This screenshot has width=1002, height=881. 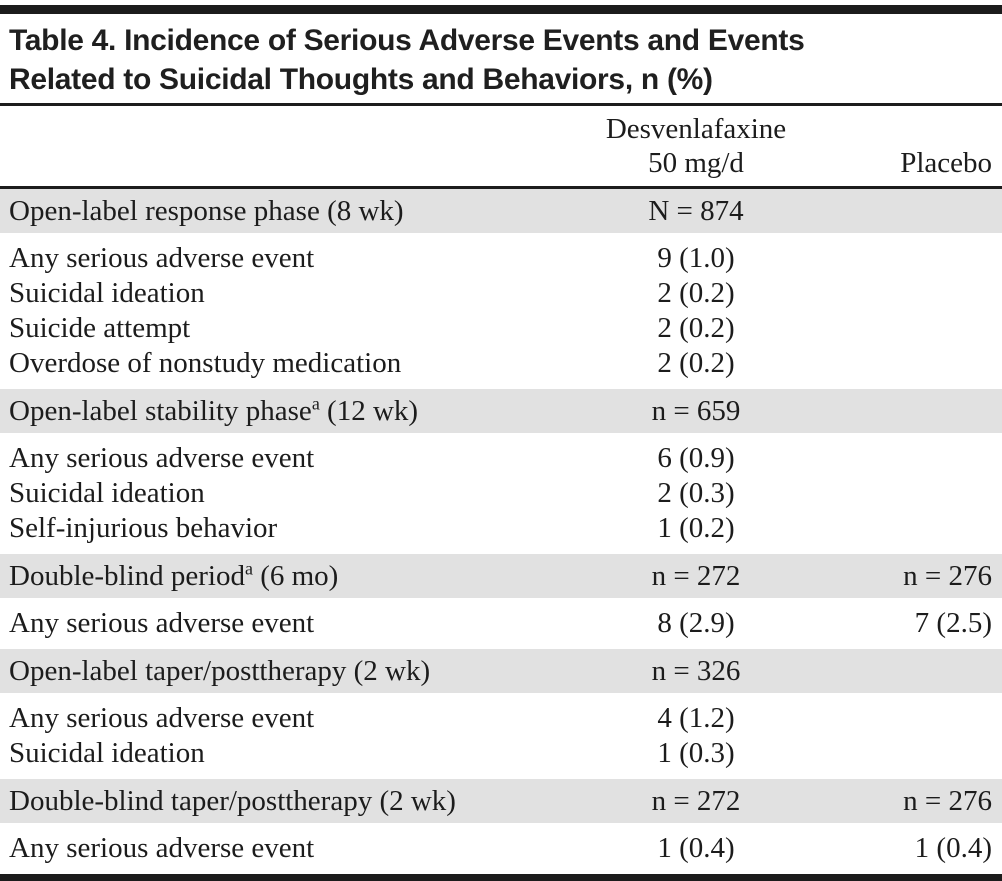 I want to click on column-header-treatment-line2: 50 mg/d, so click(x=696, y=163).